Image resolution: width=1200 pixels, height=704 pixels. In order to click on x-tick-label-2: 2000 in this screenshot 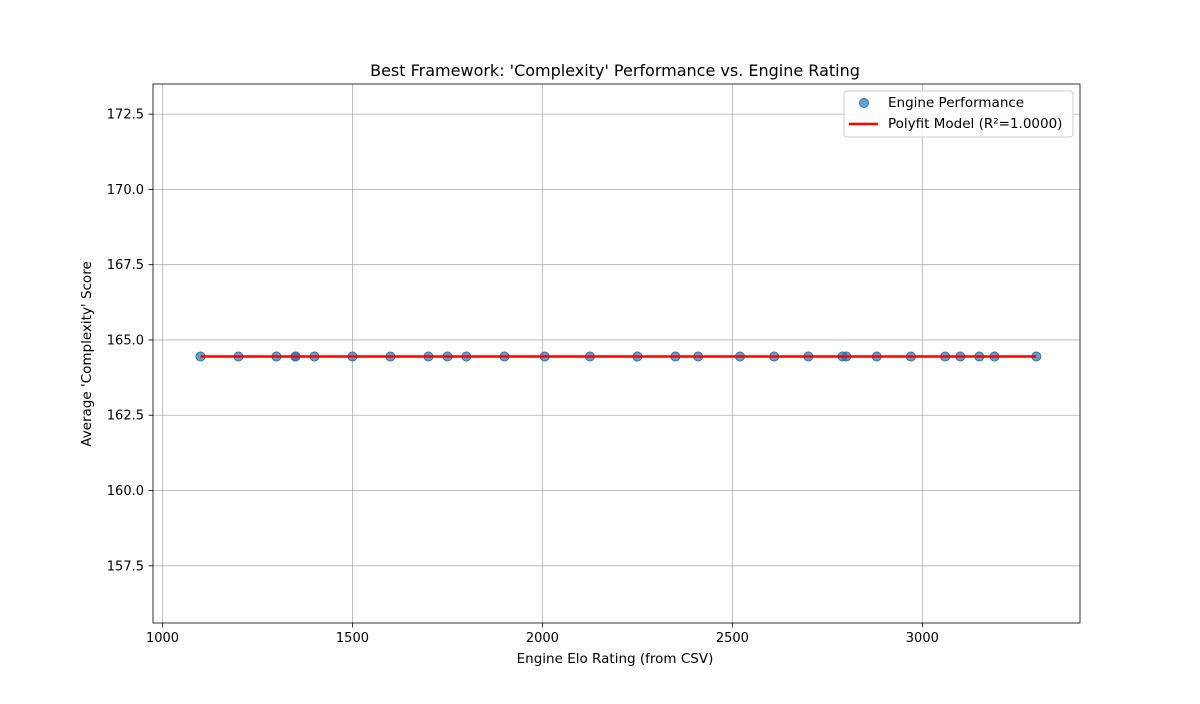, I will do `click(542, 638)`.